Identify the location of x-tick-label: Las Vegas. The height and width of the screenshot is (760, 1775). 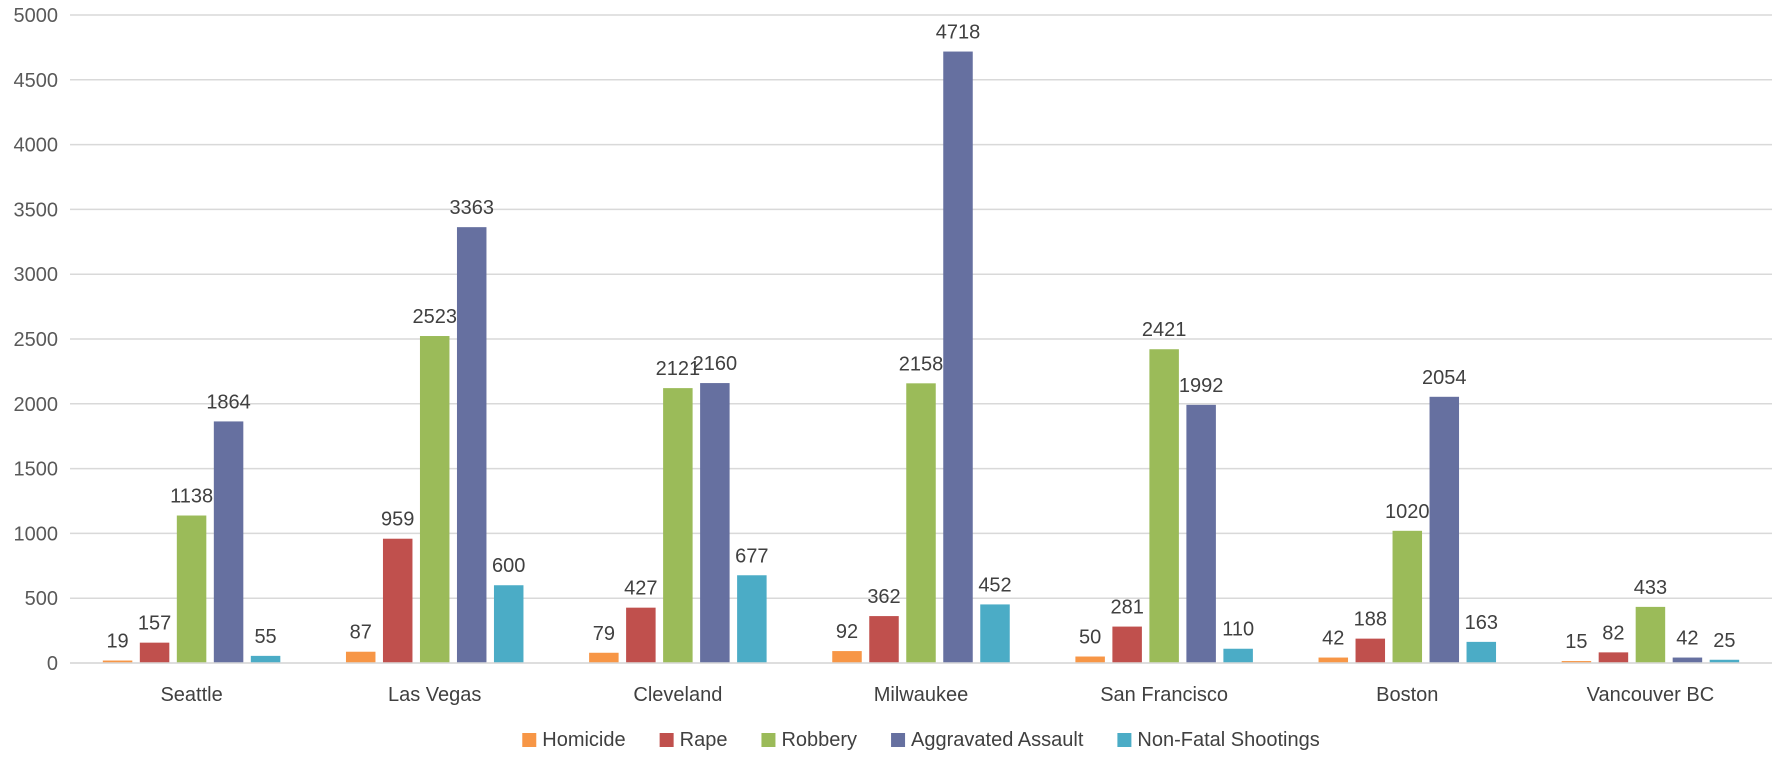
(434, 695).